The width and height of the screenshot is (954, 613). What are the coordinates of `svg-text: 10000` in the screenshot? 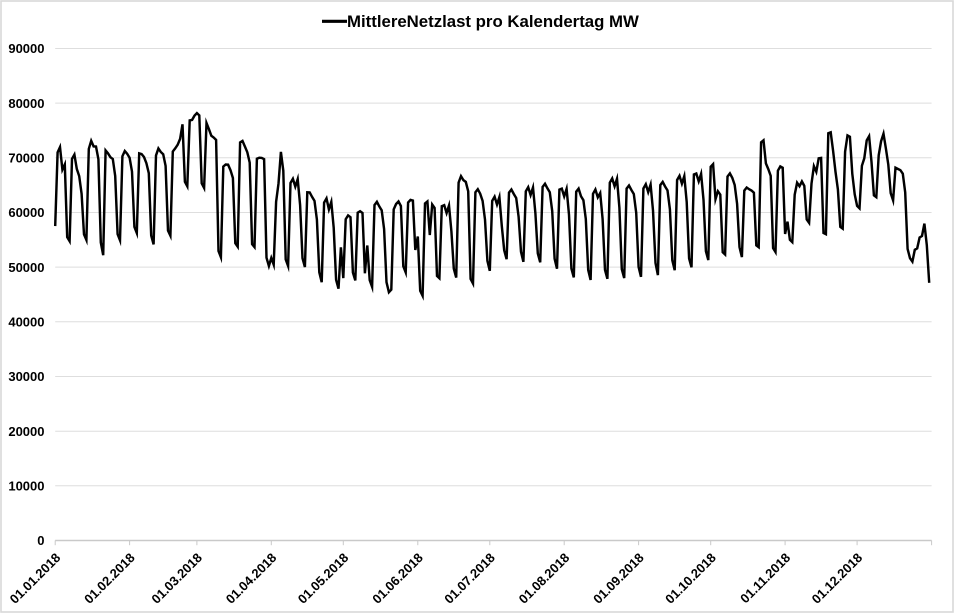 It's located at (26, 486).